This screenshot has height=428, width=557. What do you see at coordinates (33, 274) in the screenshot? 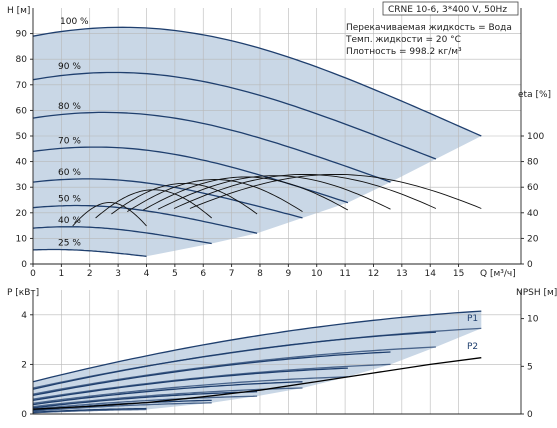
I see `x-tick-label: 0` at bounding box center [33, 274].